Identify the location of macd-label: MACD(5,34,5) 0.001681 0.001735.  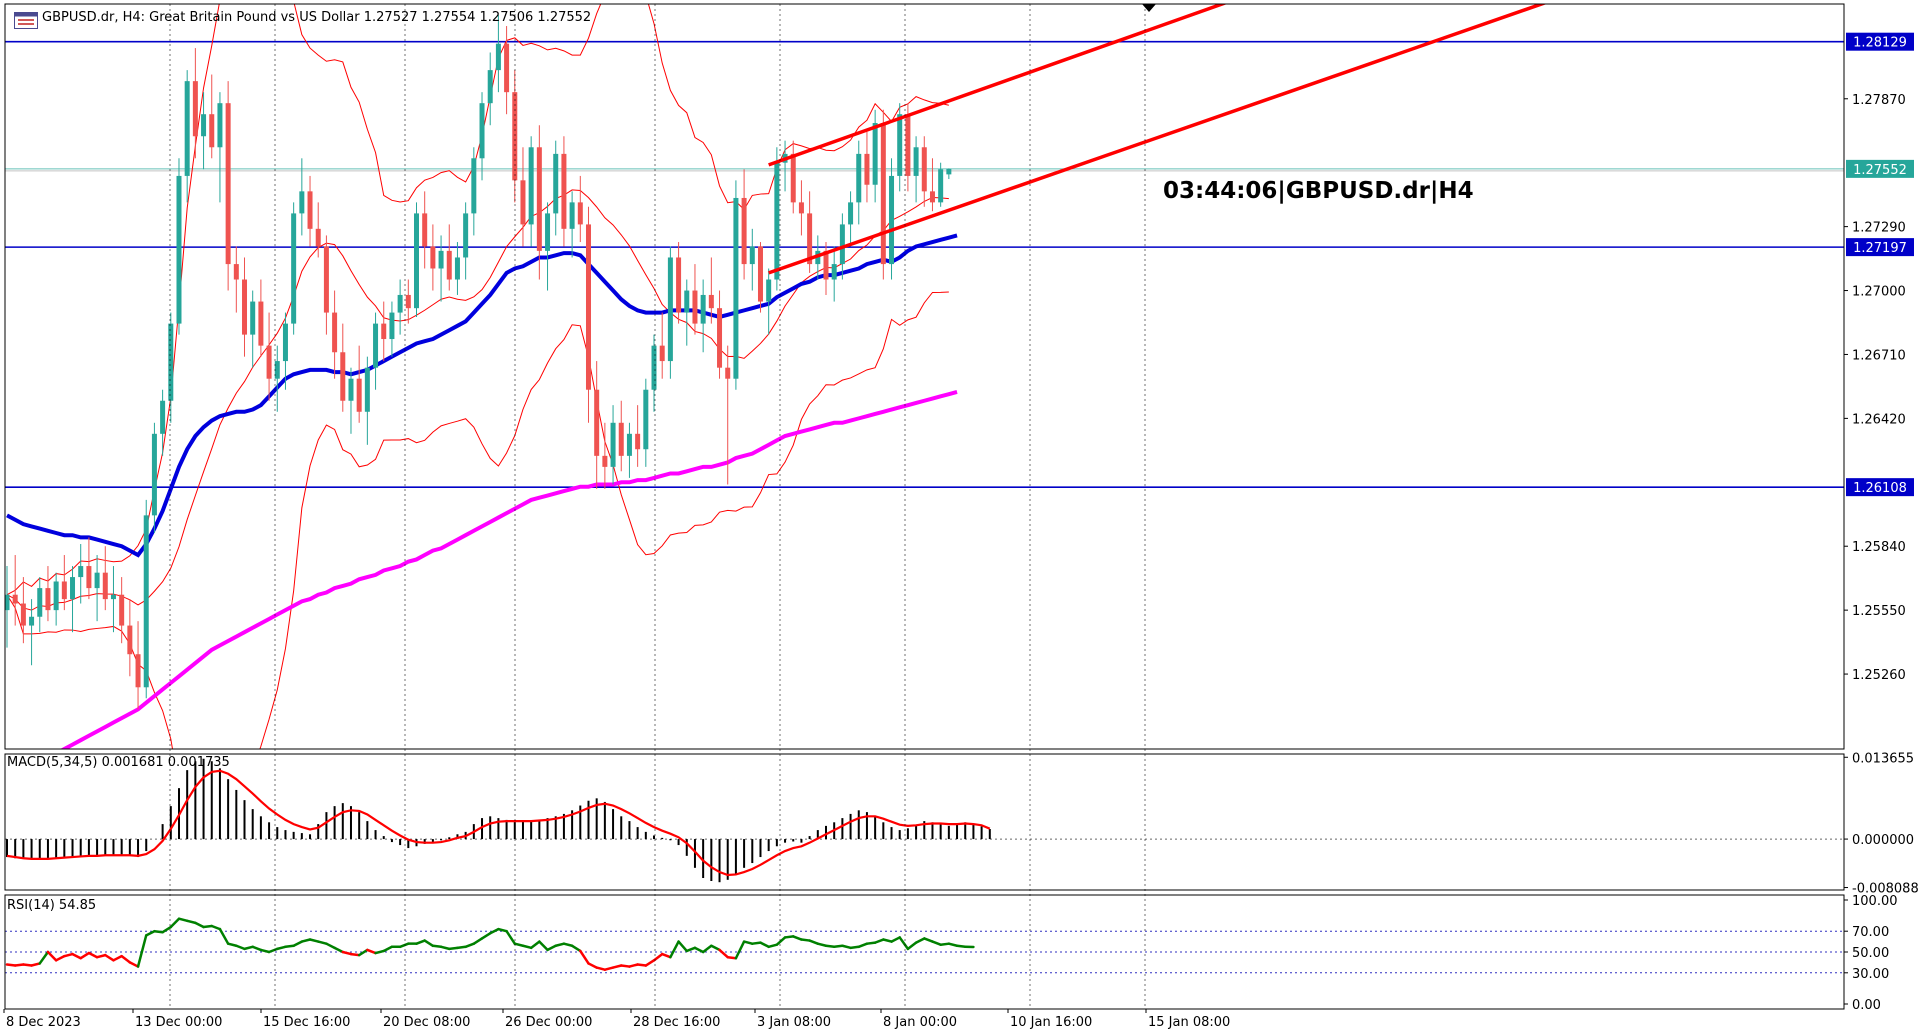
(118, 762).